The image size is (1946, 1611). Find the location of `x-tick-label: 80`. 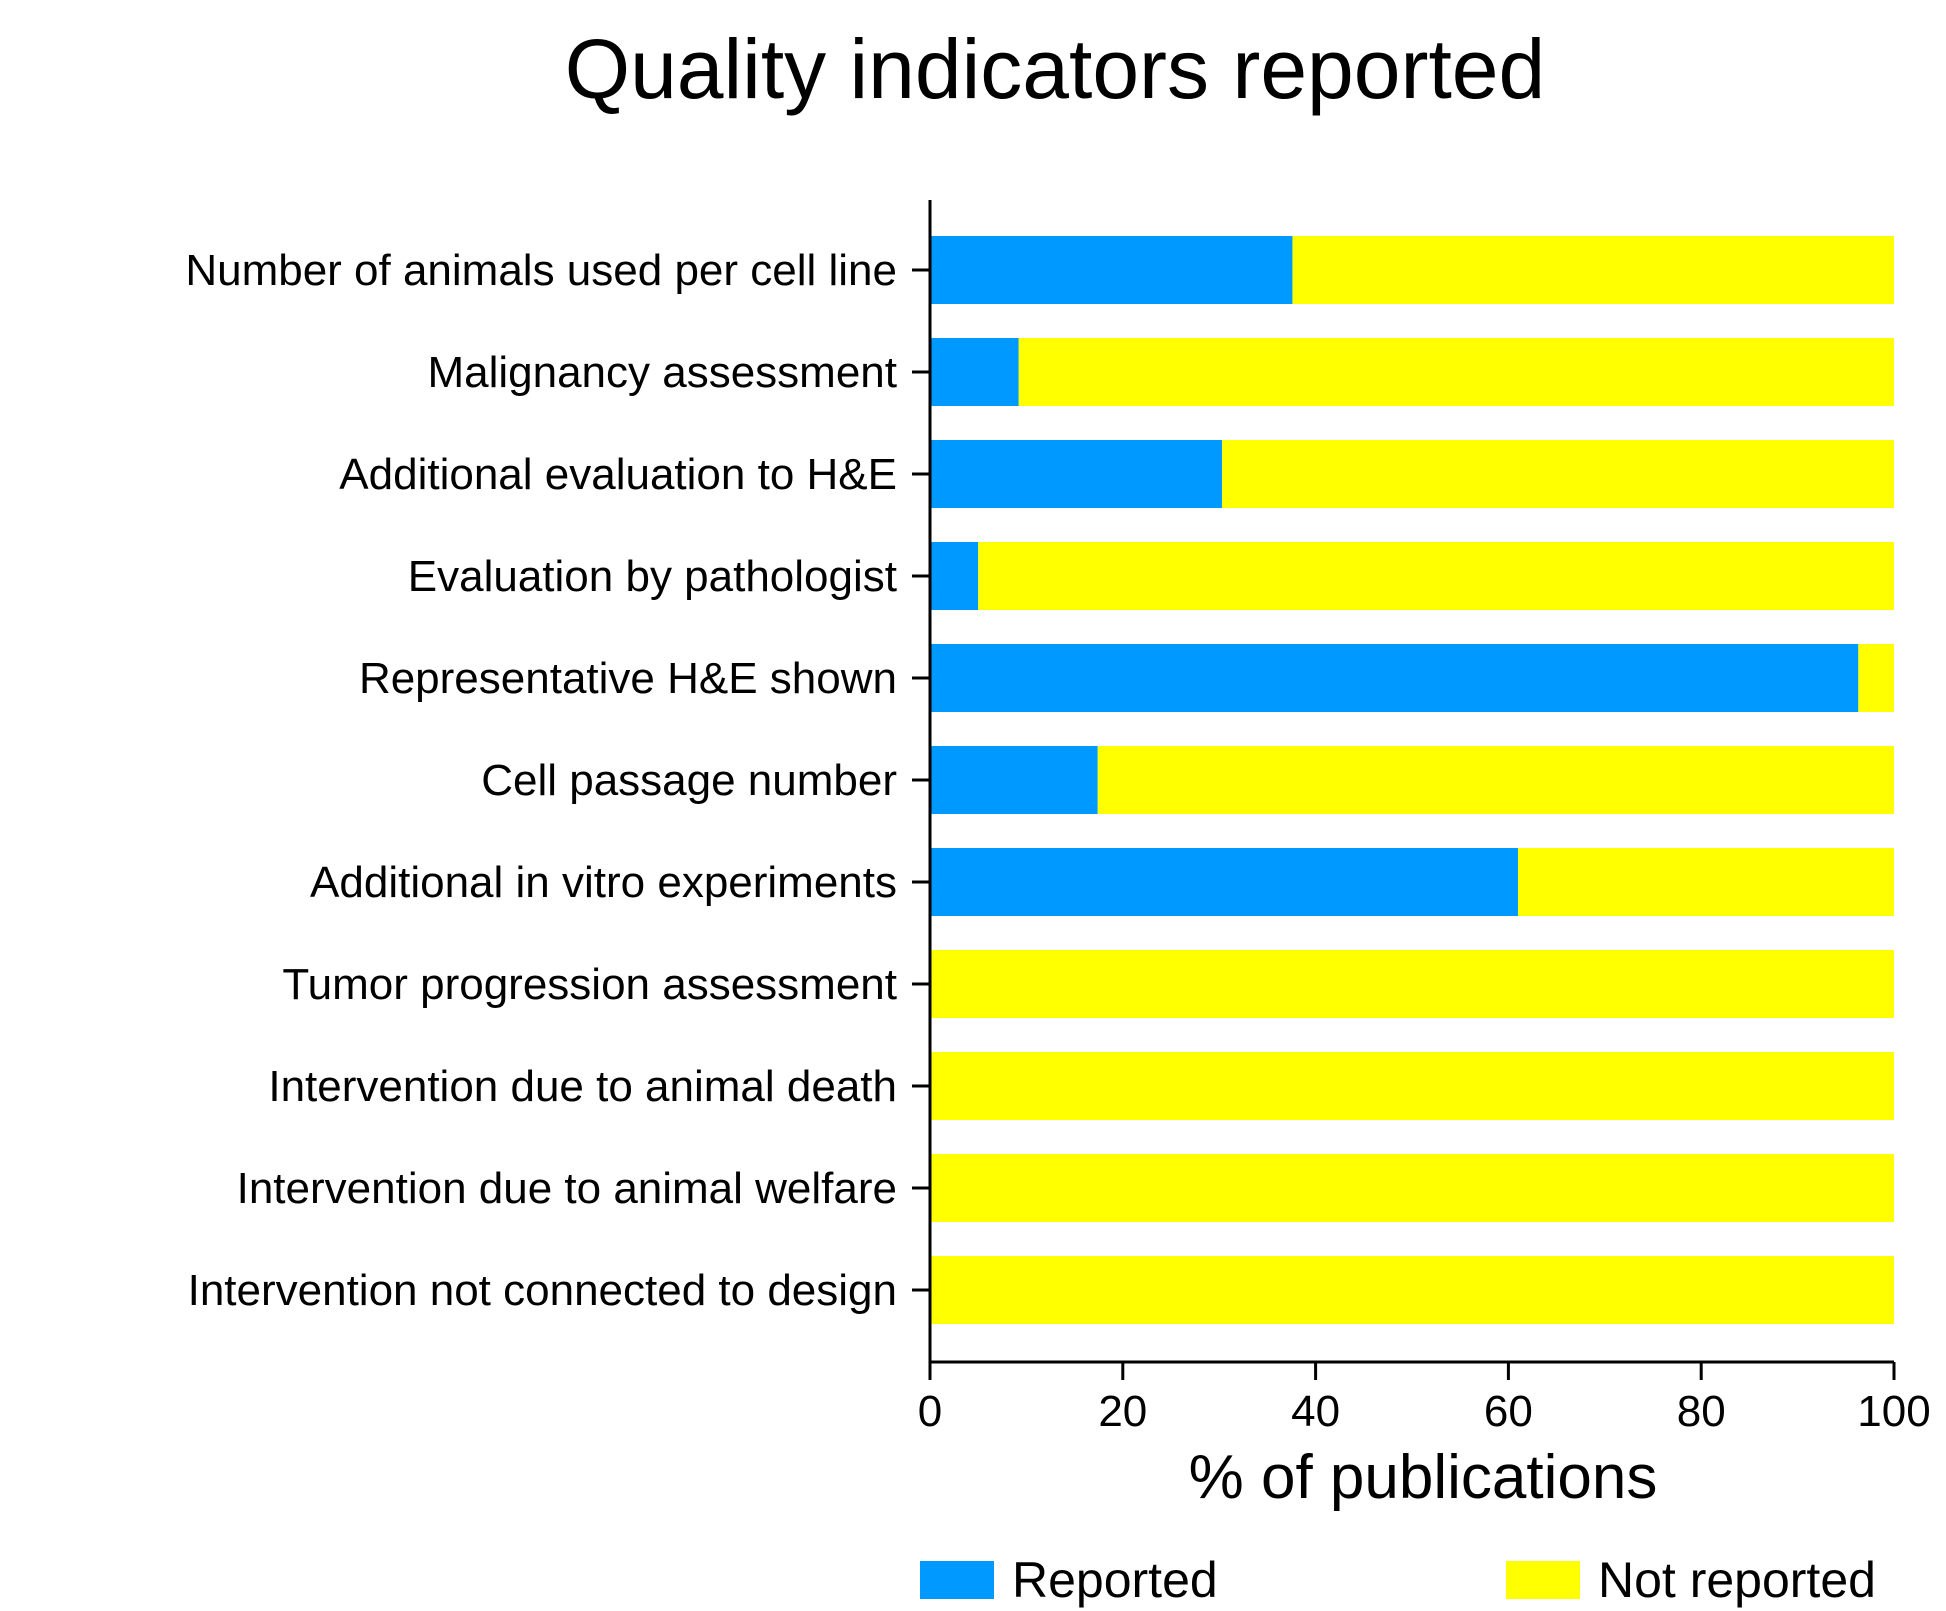

x-tick-label: 80 is located at coordinates (1701, 1411).